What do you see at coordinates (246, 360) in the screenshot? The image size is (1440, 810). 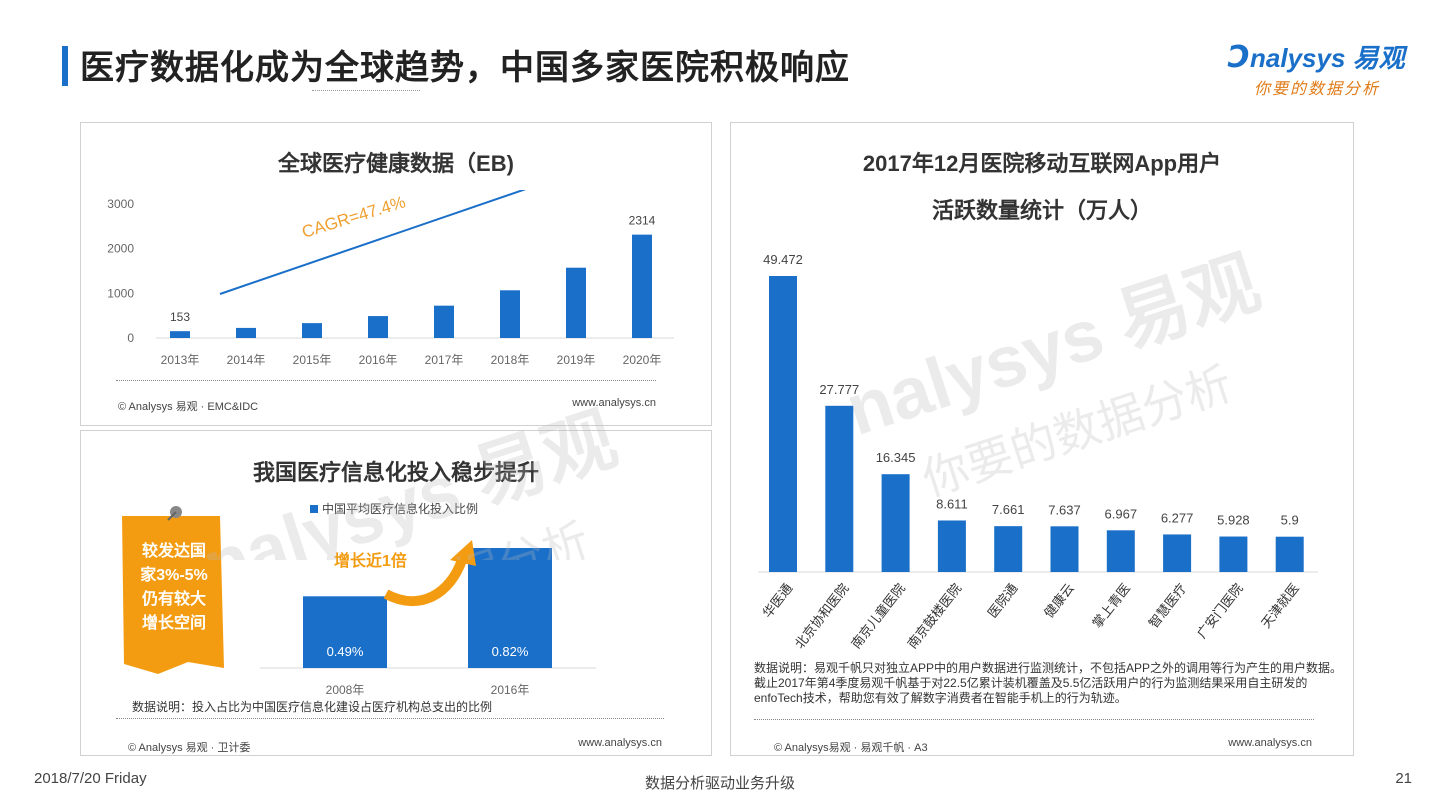 I see `x-tick-label: 2014年` at bounding box center [246, 360].